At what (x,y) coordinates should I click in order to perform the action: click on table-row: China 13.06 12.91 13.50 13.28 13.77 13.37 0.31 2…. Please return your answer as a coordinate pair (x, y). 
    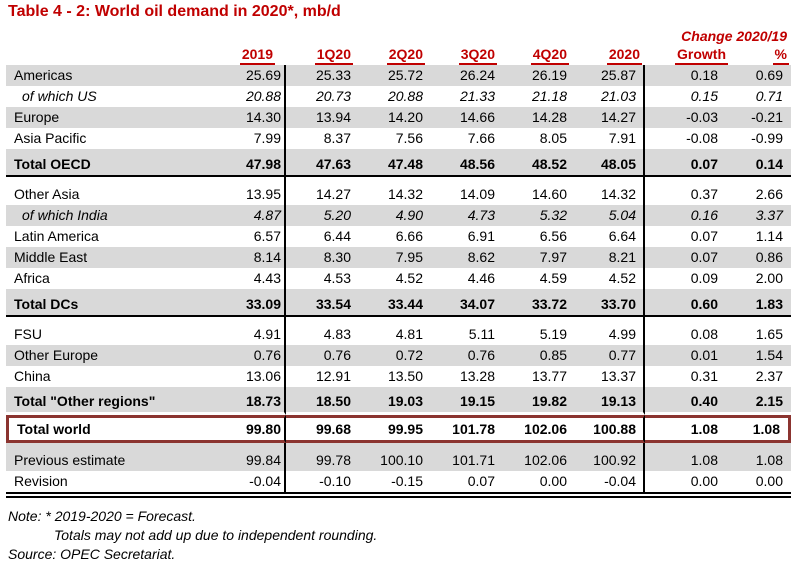
    Looking at the image, I should click on (398, 376).